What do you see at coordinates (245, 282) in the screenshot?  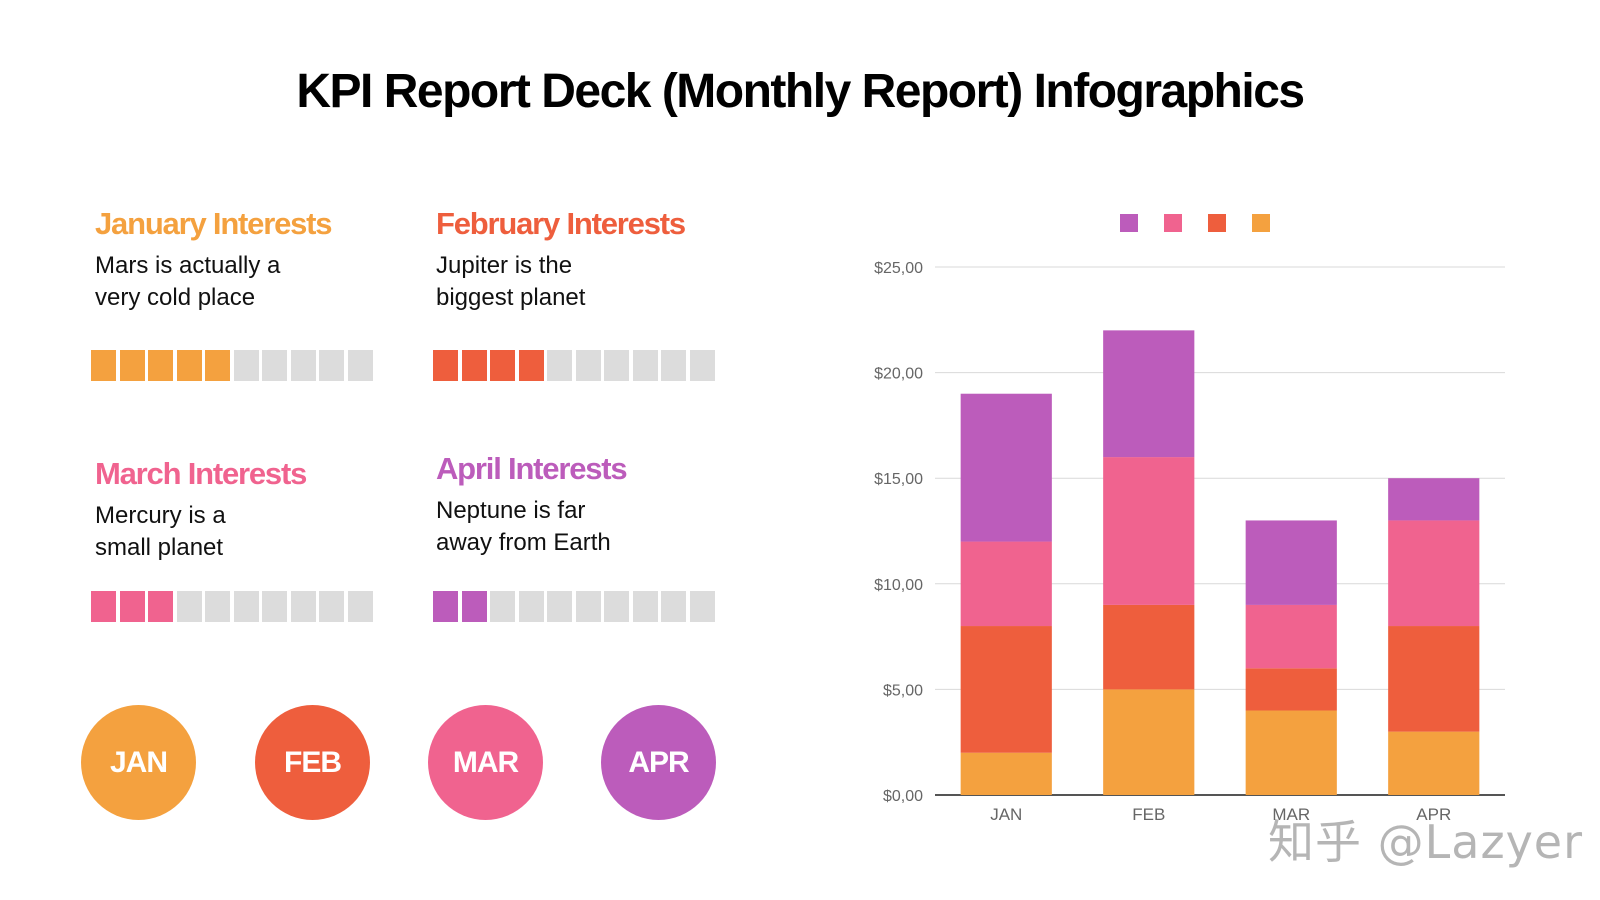 I see `kpi-description: Mars is actually a very cold place` at bounding box center [245, 282].